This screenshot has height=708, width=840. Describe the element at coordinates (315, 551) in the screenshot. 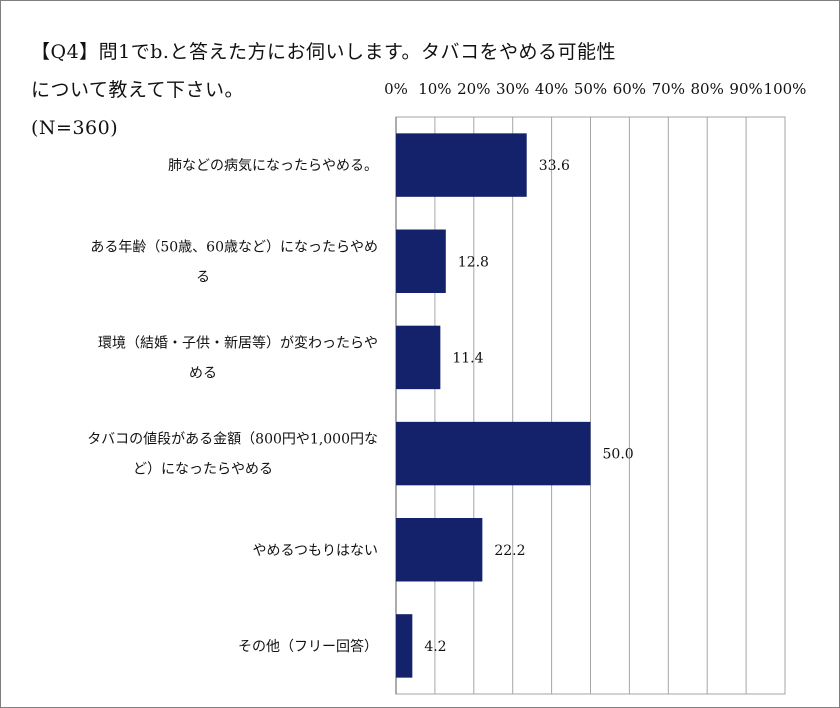

I see `category-label: やめるつもりはない` at that location.